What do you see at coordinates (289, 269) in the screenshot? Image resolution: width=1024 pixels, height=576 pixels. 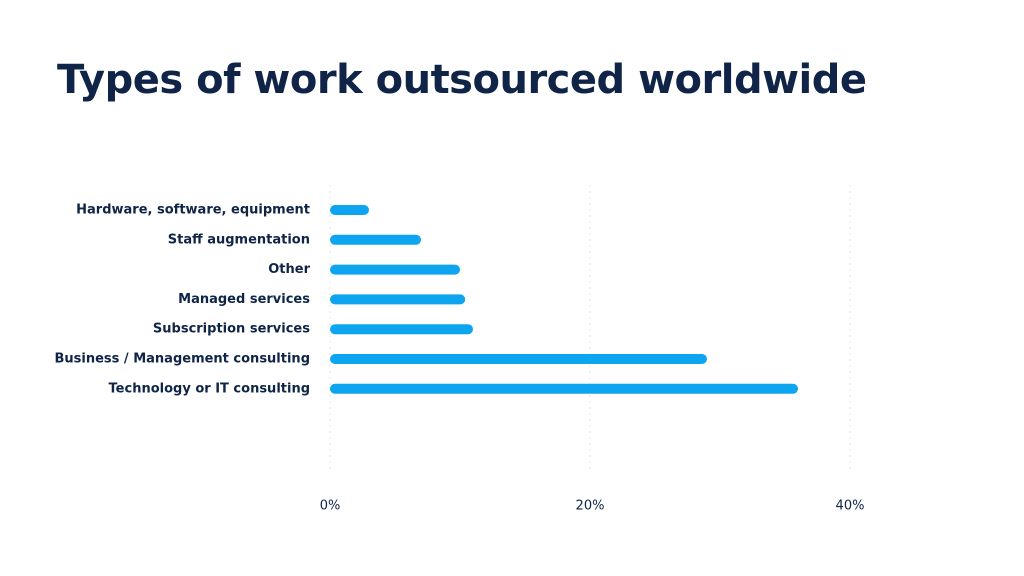 I see `category-label-2: Other` at bounding box center [289, 269].